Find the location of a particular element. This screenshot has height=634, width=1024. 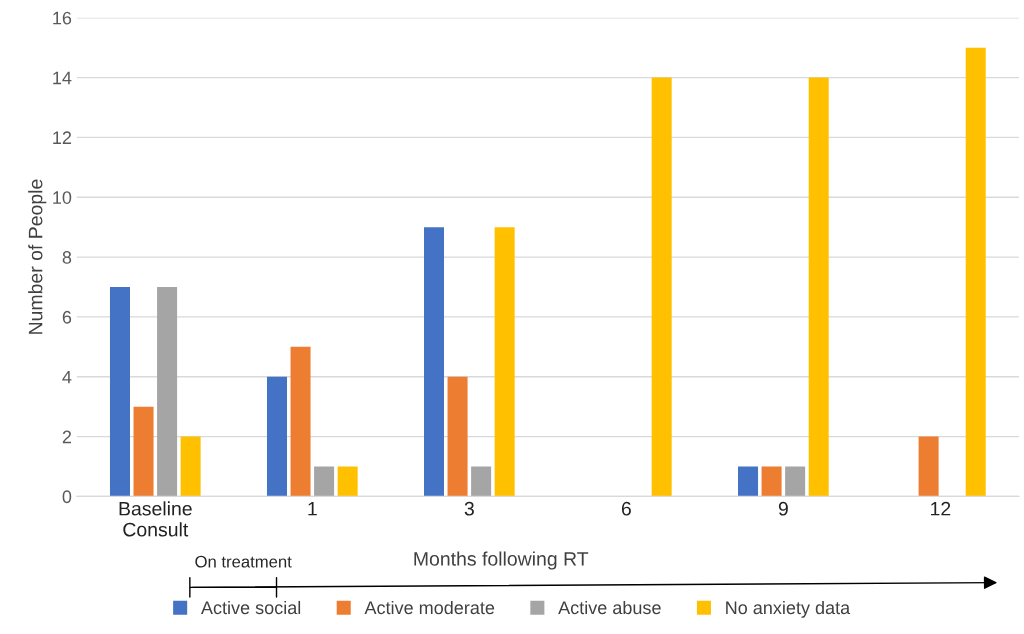

y-tick-label: 16 is located at coordinates (62, 18).